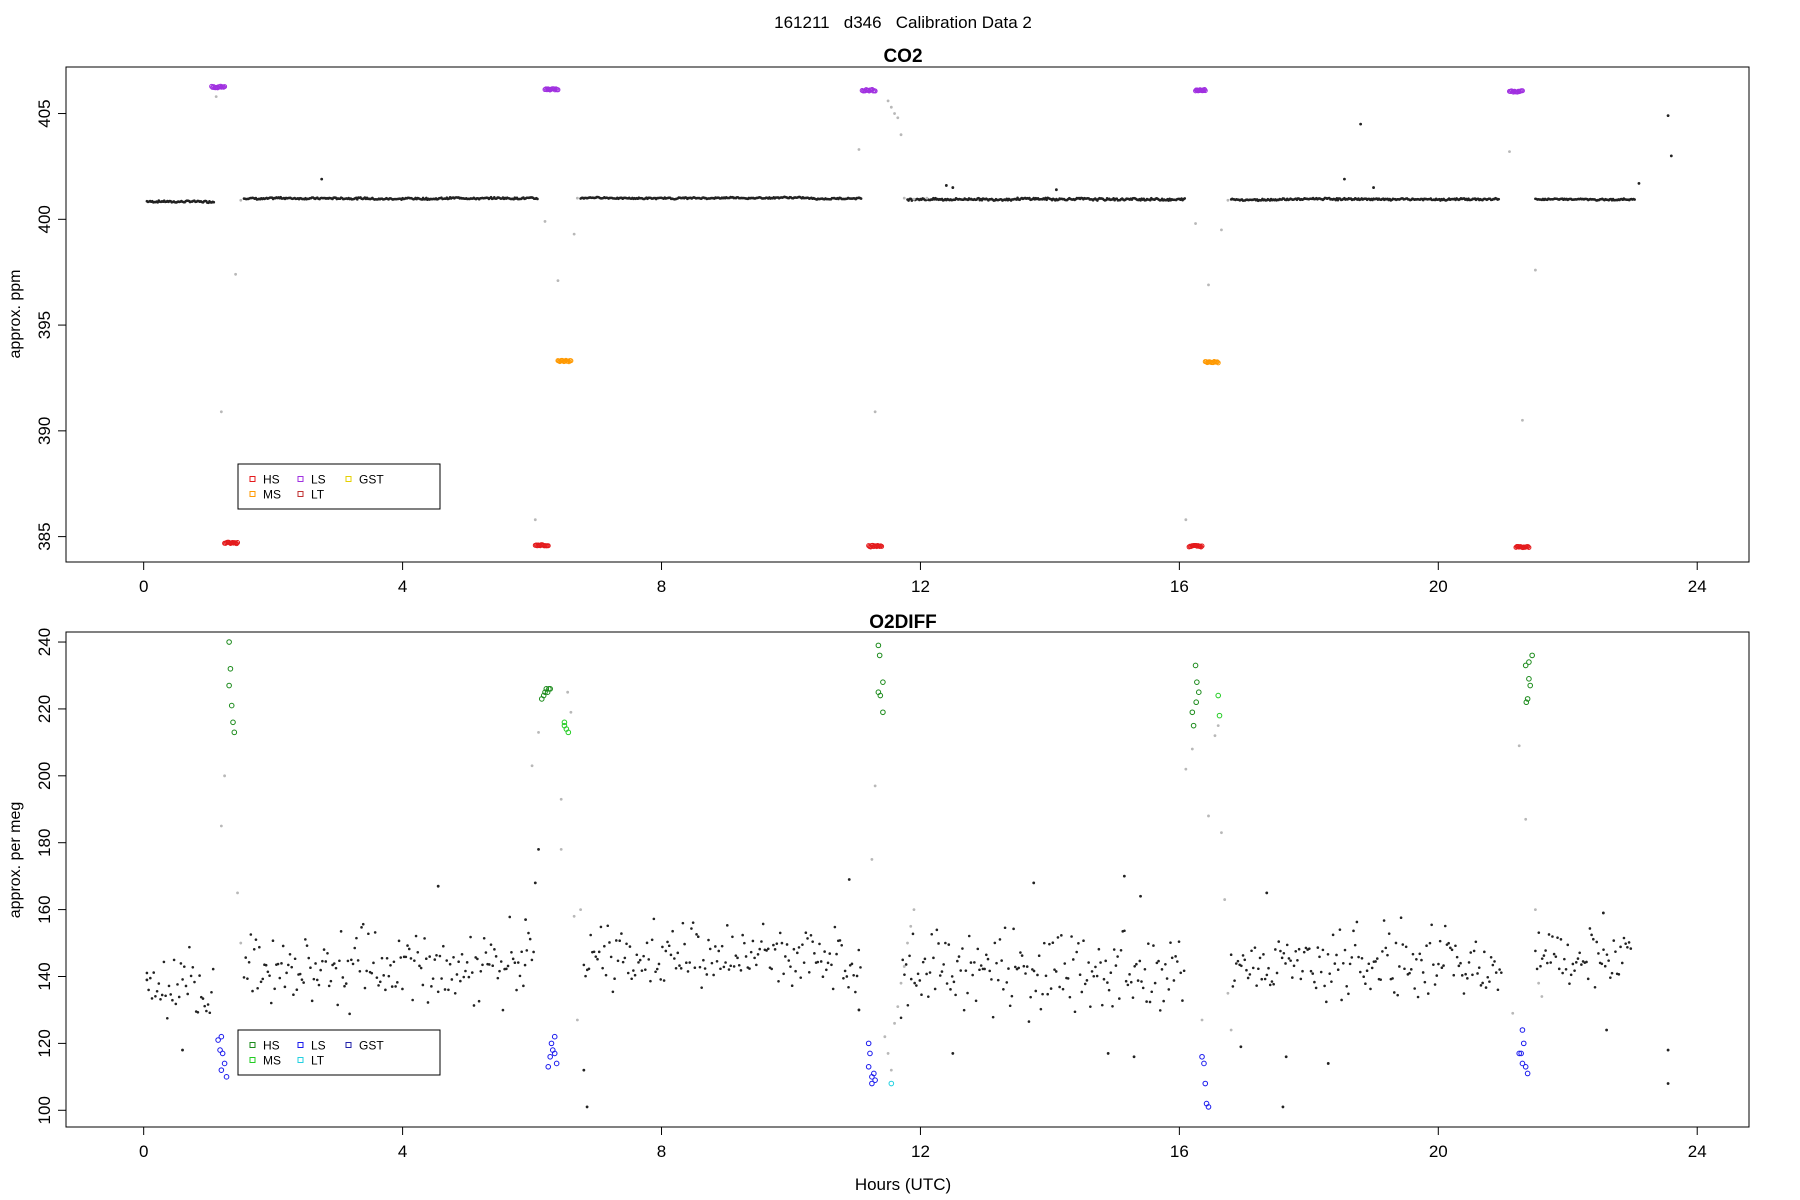 The image size is (1800, 1200). I want to click on o2diff-y-axis: 100 120 140 160 180 200 220 240, so click(51, 876).